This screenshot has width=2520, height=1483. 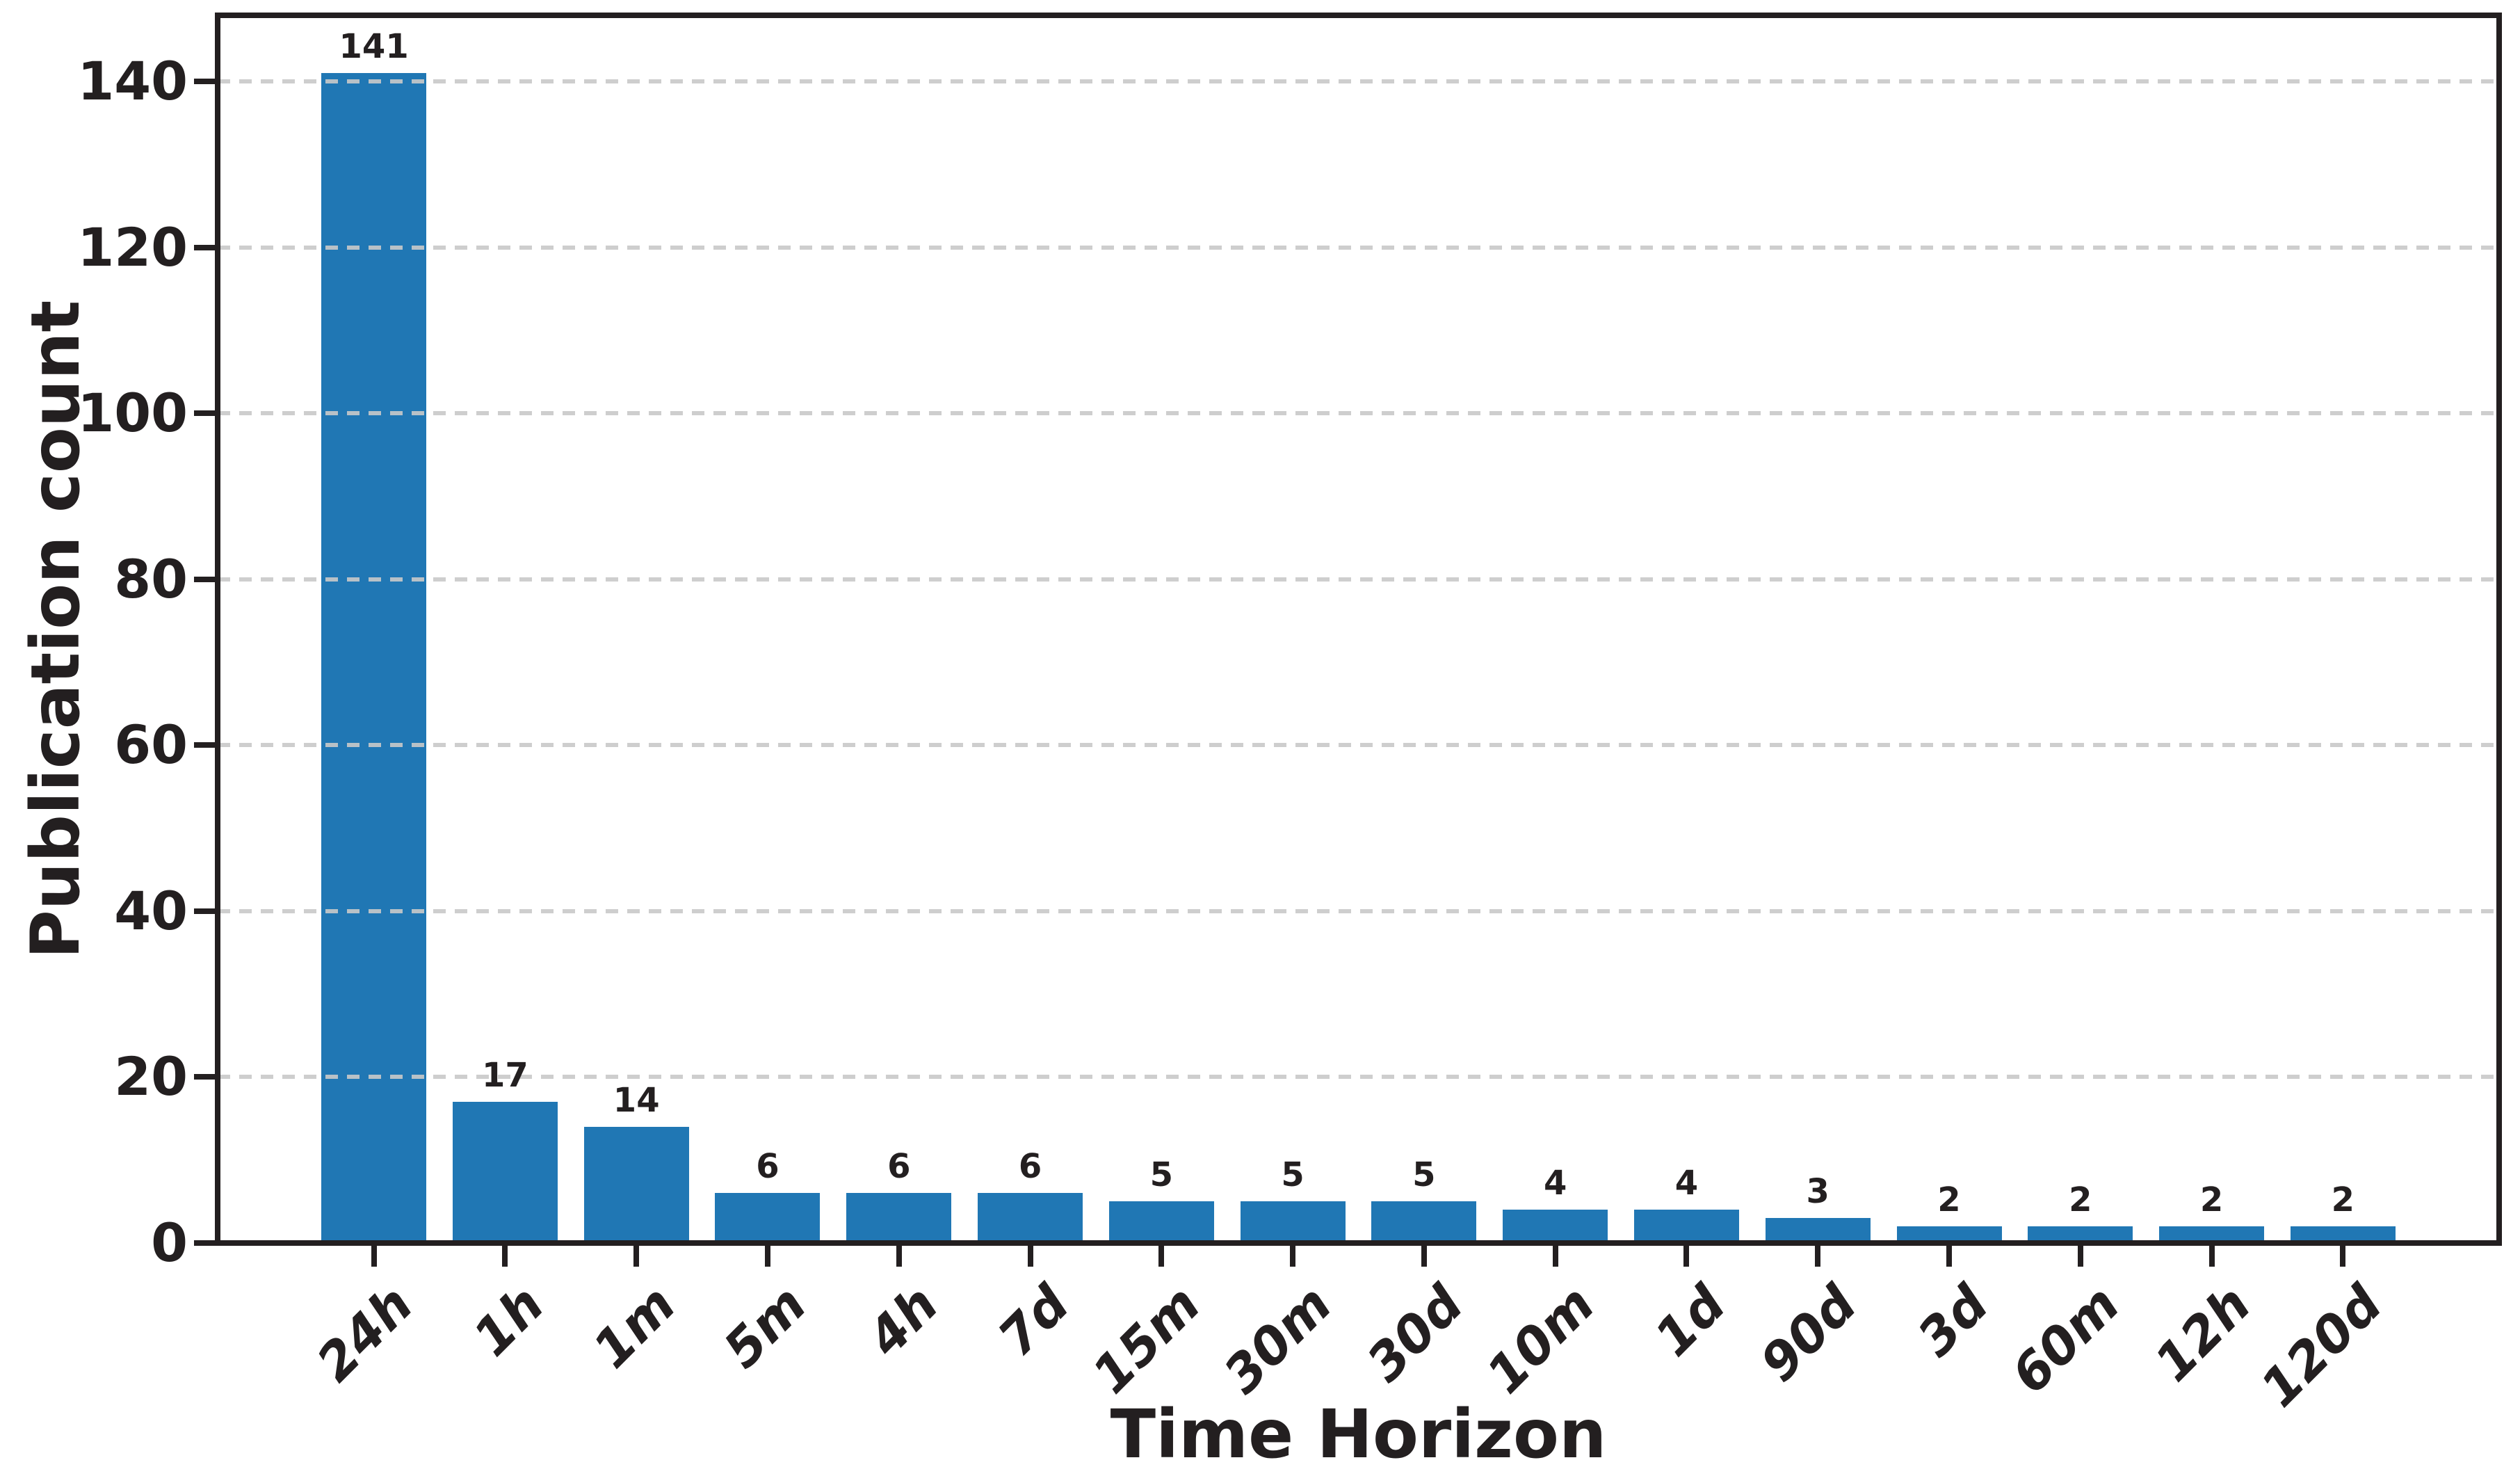 What do you see at coordinates (132, 247) in the screenshot?
I see `y-tick-label: 120` at bounding box center [132, 247].